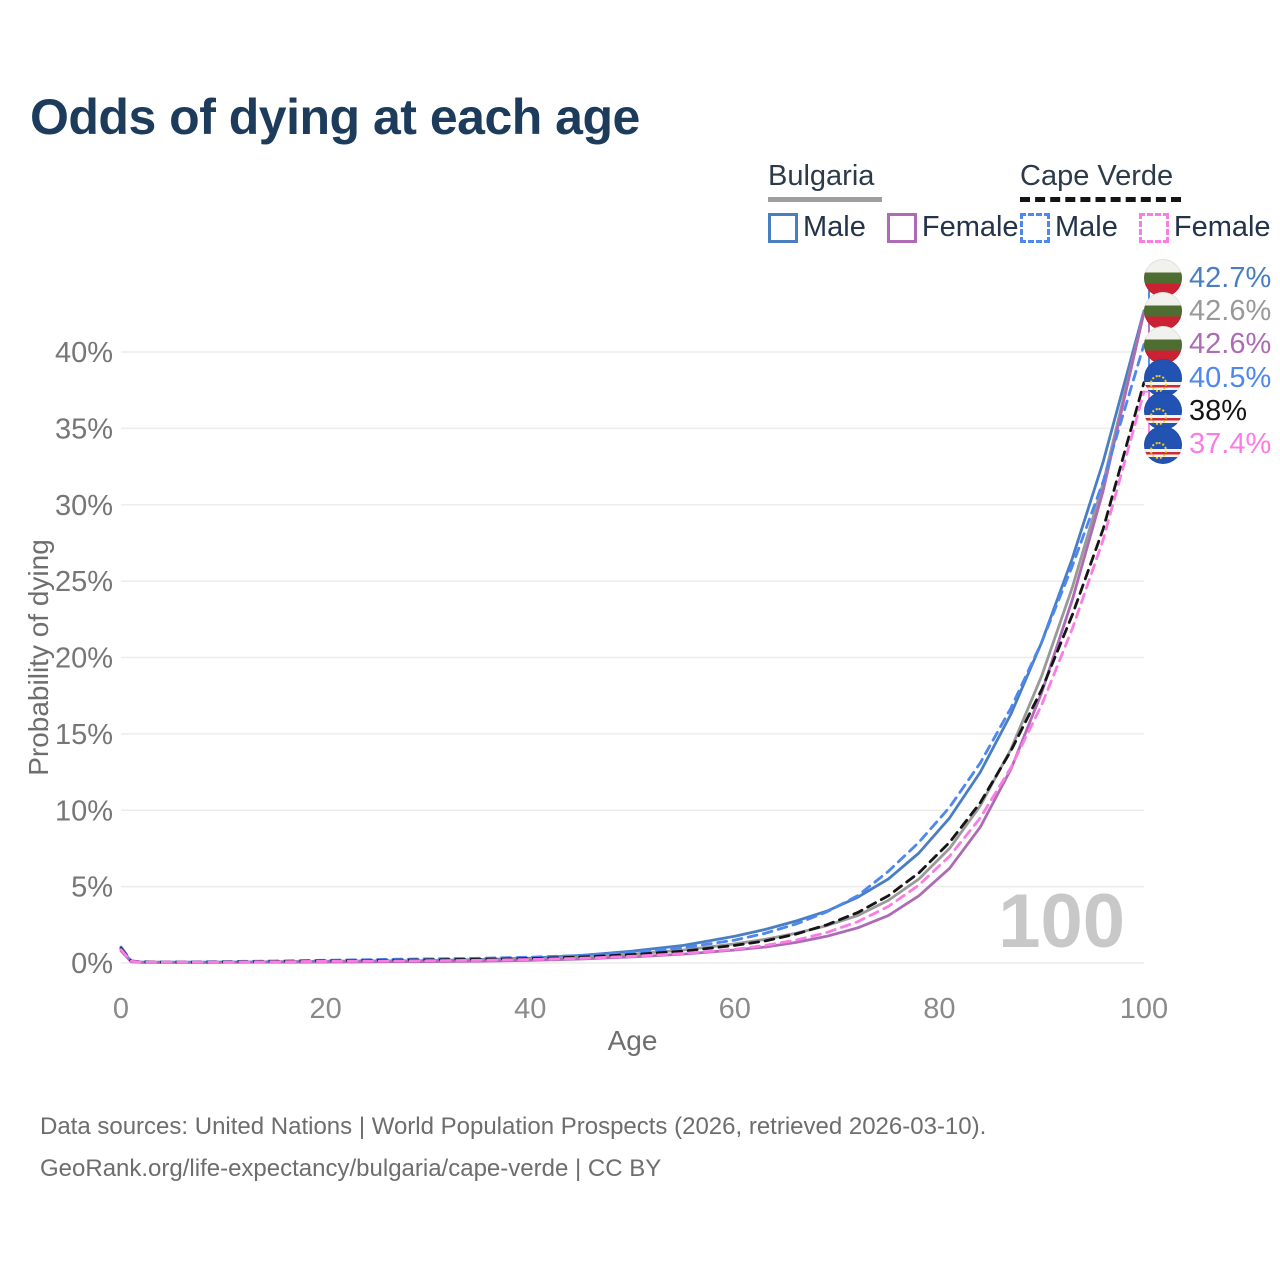 The image size is (1280, 1280). Describe the element at coordinates (84, 811) in the screenshot. I see `y-tick-label: 10%` at that location.